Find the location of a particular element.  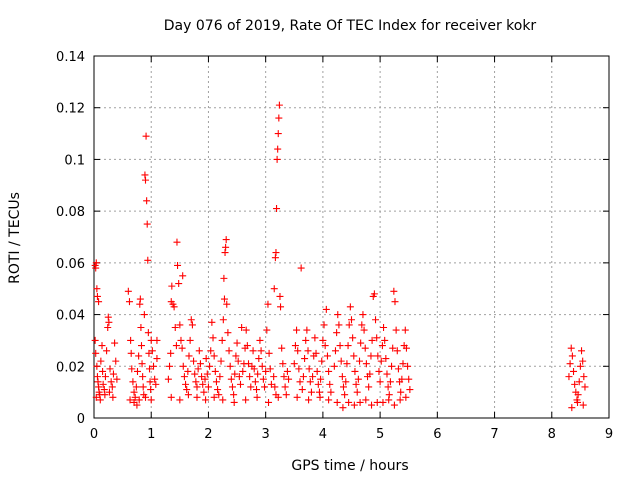

x-tick-label: 9 is located at coordinates (609, 434).